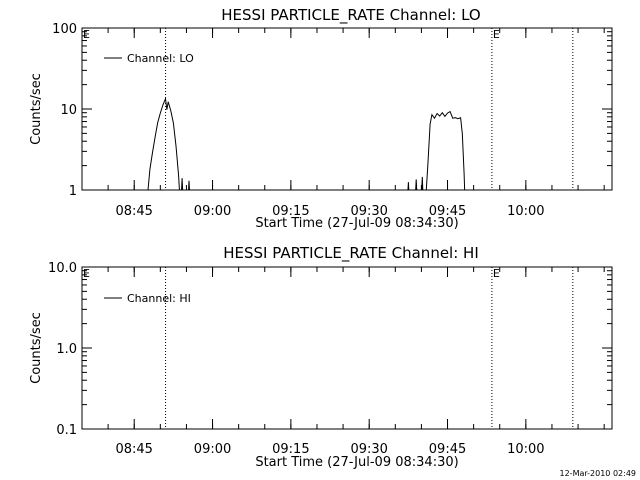 The width and height of the screenshot is (640, 480). What do you see at coordinates (351, 253) in the screenshot?
I see `chart-title: HESSI PARTICLE_RATE Channel: HI` at bounding box center [351, 253].